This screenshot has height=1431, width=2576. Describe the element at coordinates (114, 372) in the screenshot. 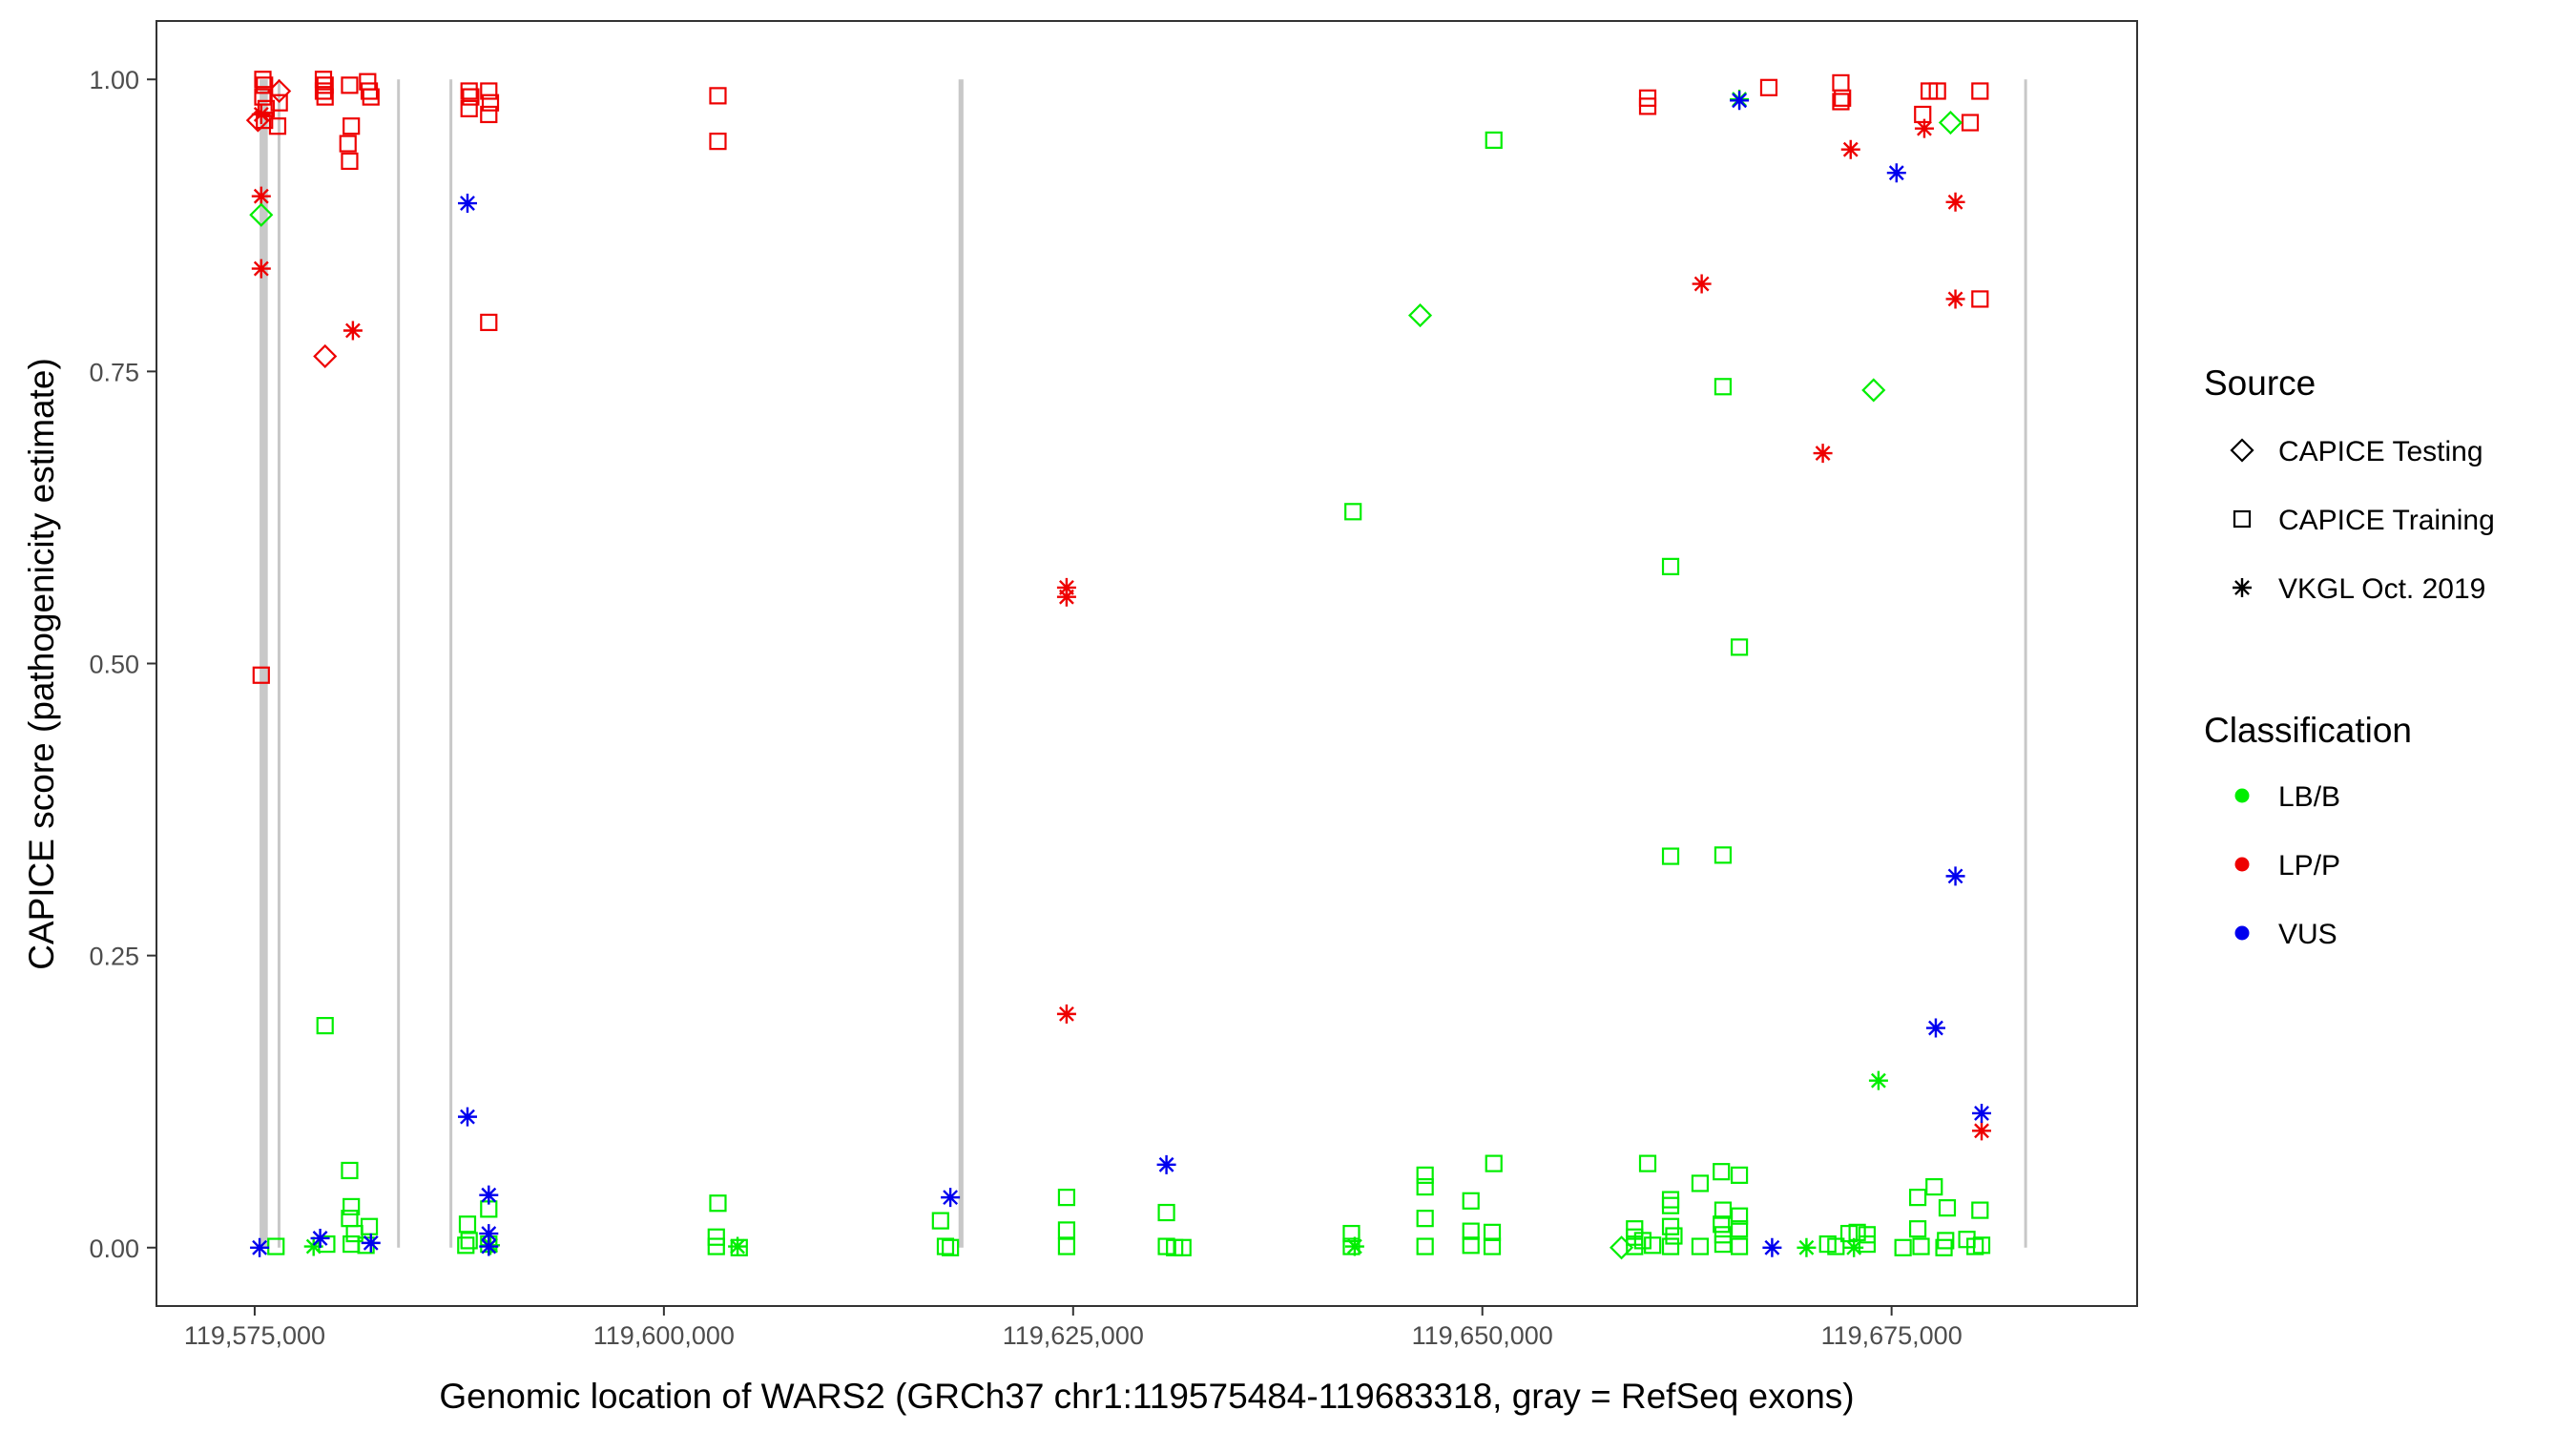

I see `y-tick-label: 0.75` at that location.